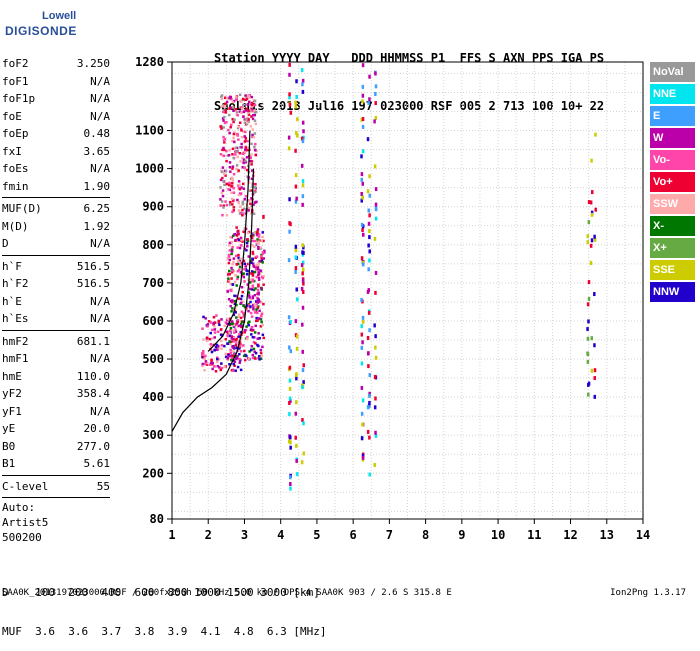 Image resolution: width=700 pixels, height=651 pixels. I want to click on param-row: h`F2 516.5, so click(56, 284).